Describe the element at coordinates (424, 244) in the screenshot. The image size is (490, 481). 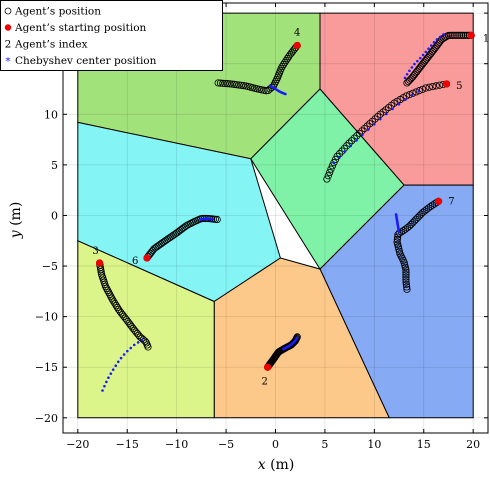
I see `agent-7-trajectory: 7` at that location.